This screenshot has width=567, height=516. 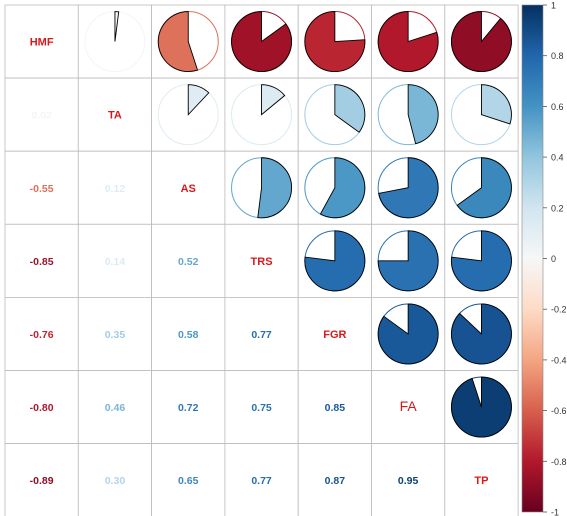 I want to click on correlation-value: 0.75, so click(x=261, y=408).